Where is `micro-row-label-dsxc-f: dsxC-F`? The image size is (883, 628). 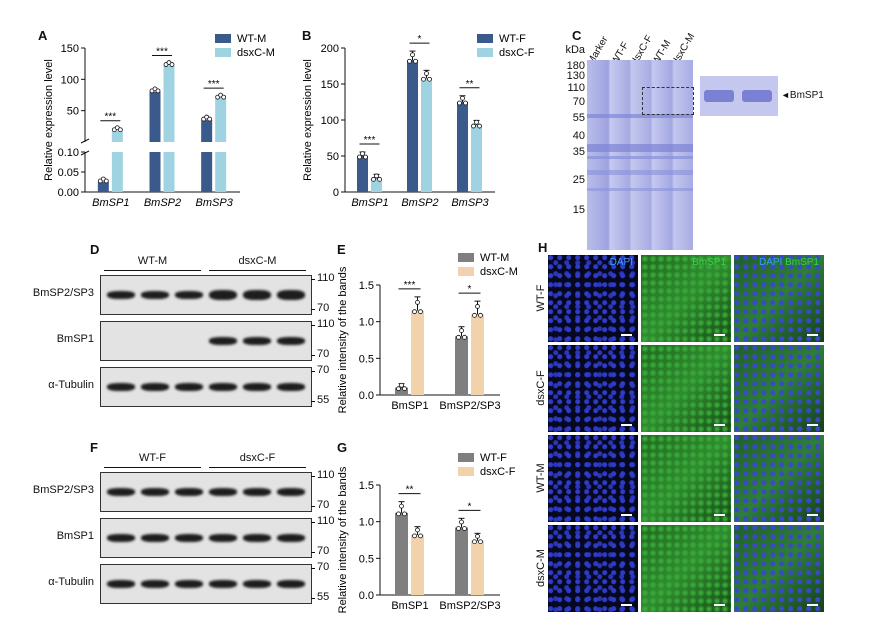
micro-row-label-dsxc-f: dsxC-F is located at coordinates (541, 387).